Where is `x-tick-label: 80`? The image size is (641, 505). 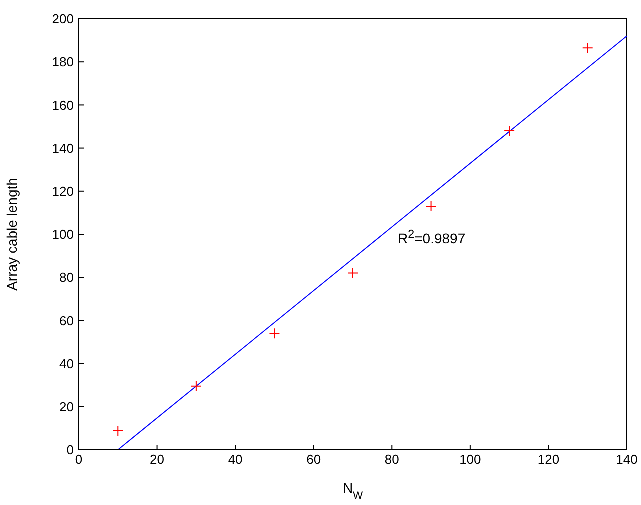 x-tick-label: 80 is located at coordinates (392, 460).